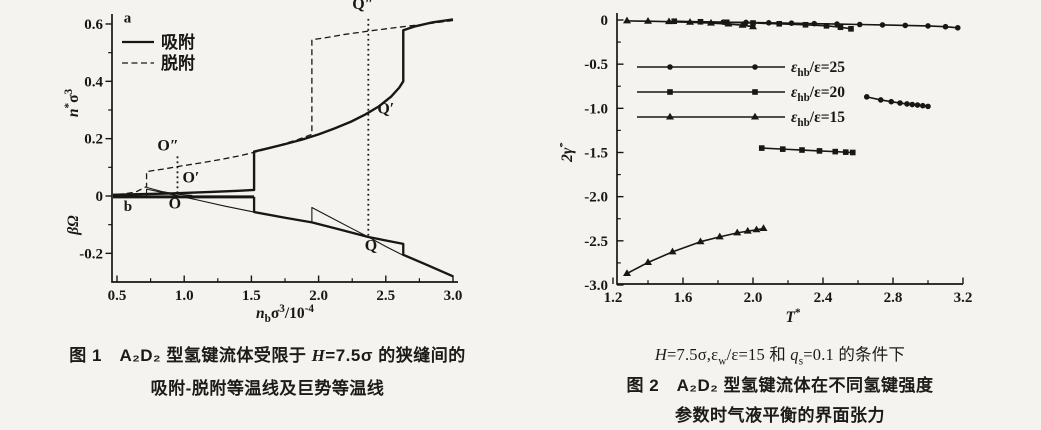 This screenshot has width=1041, height=430. What do you see at coordinates (178, 42) in the screenshot?
I see `svg-text: 吸附` at bounding box center [178, 42].